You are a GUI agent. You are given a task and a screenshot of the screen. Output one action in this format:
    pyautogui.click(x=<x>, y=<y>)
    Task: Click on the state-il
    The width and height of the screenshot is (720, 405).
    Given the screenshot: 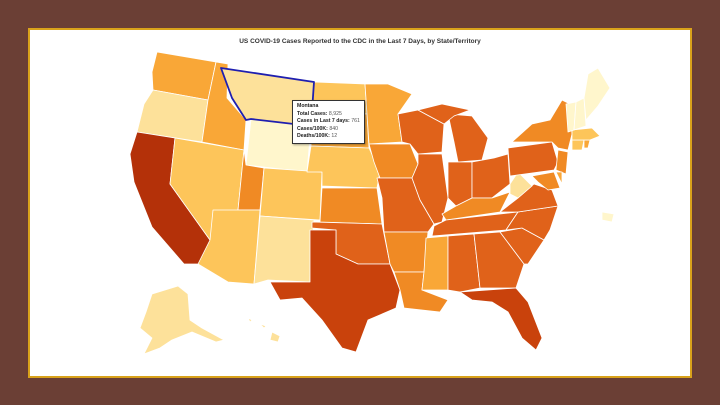 What is the action you would take?
    pyautogui.click(x=430, y=189)
    